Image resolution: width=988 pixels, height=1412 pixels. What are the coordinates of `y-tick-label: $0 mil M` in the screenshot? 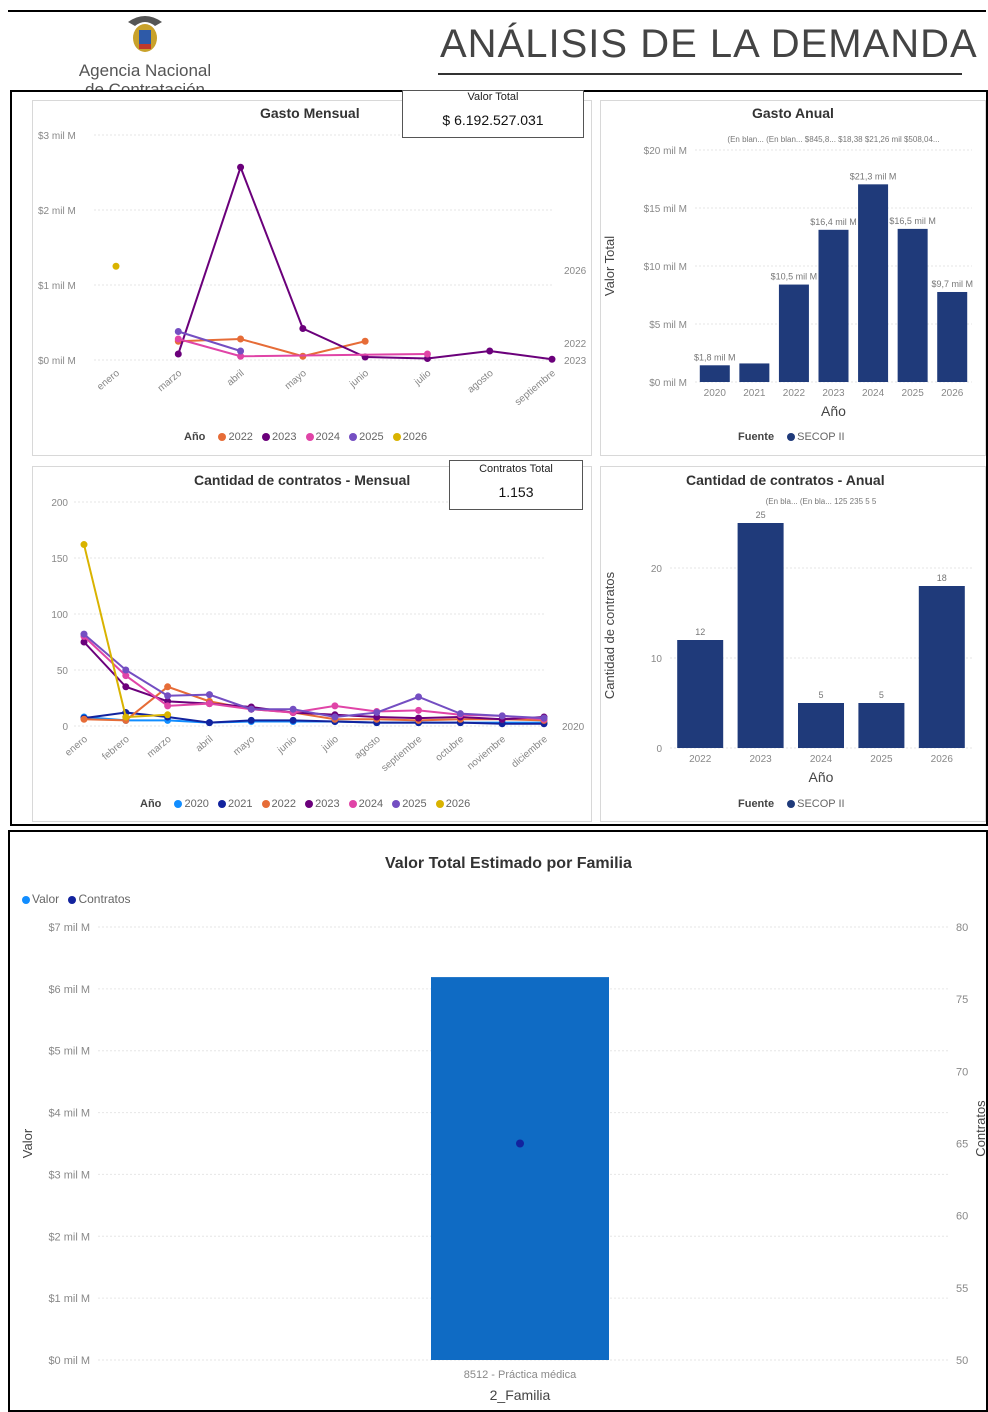 It's located at (57, 361).